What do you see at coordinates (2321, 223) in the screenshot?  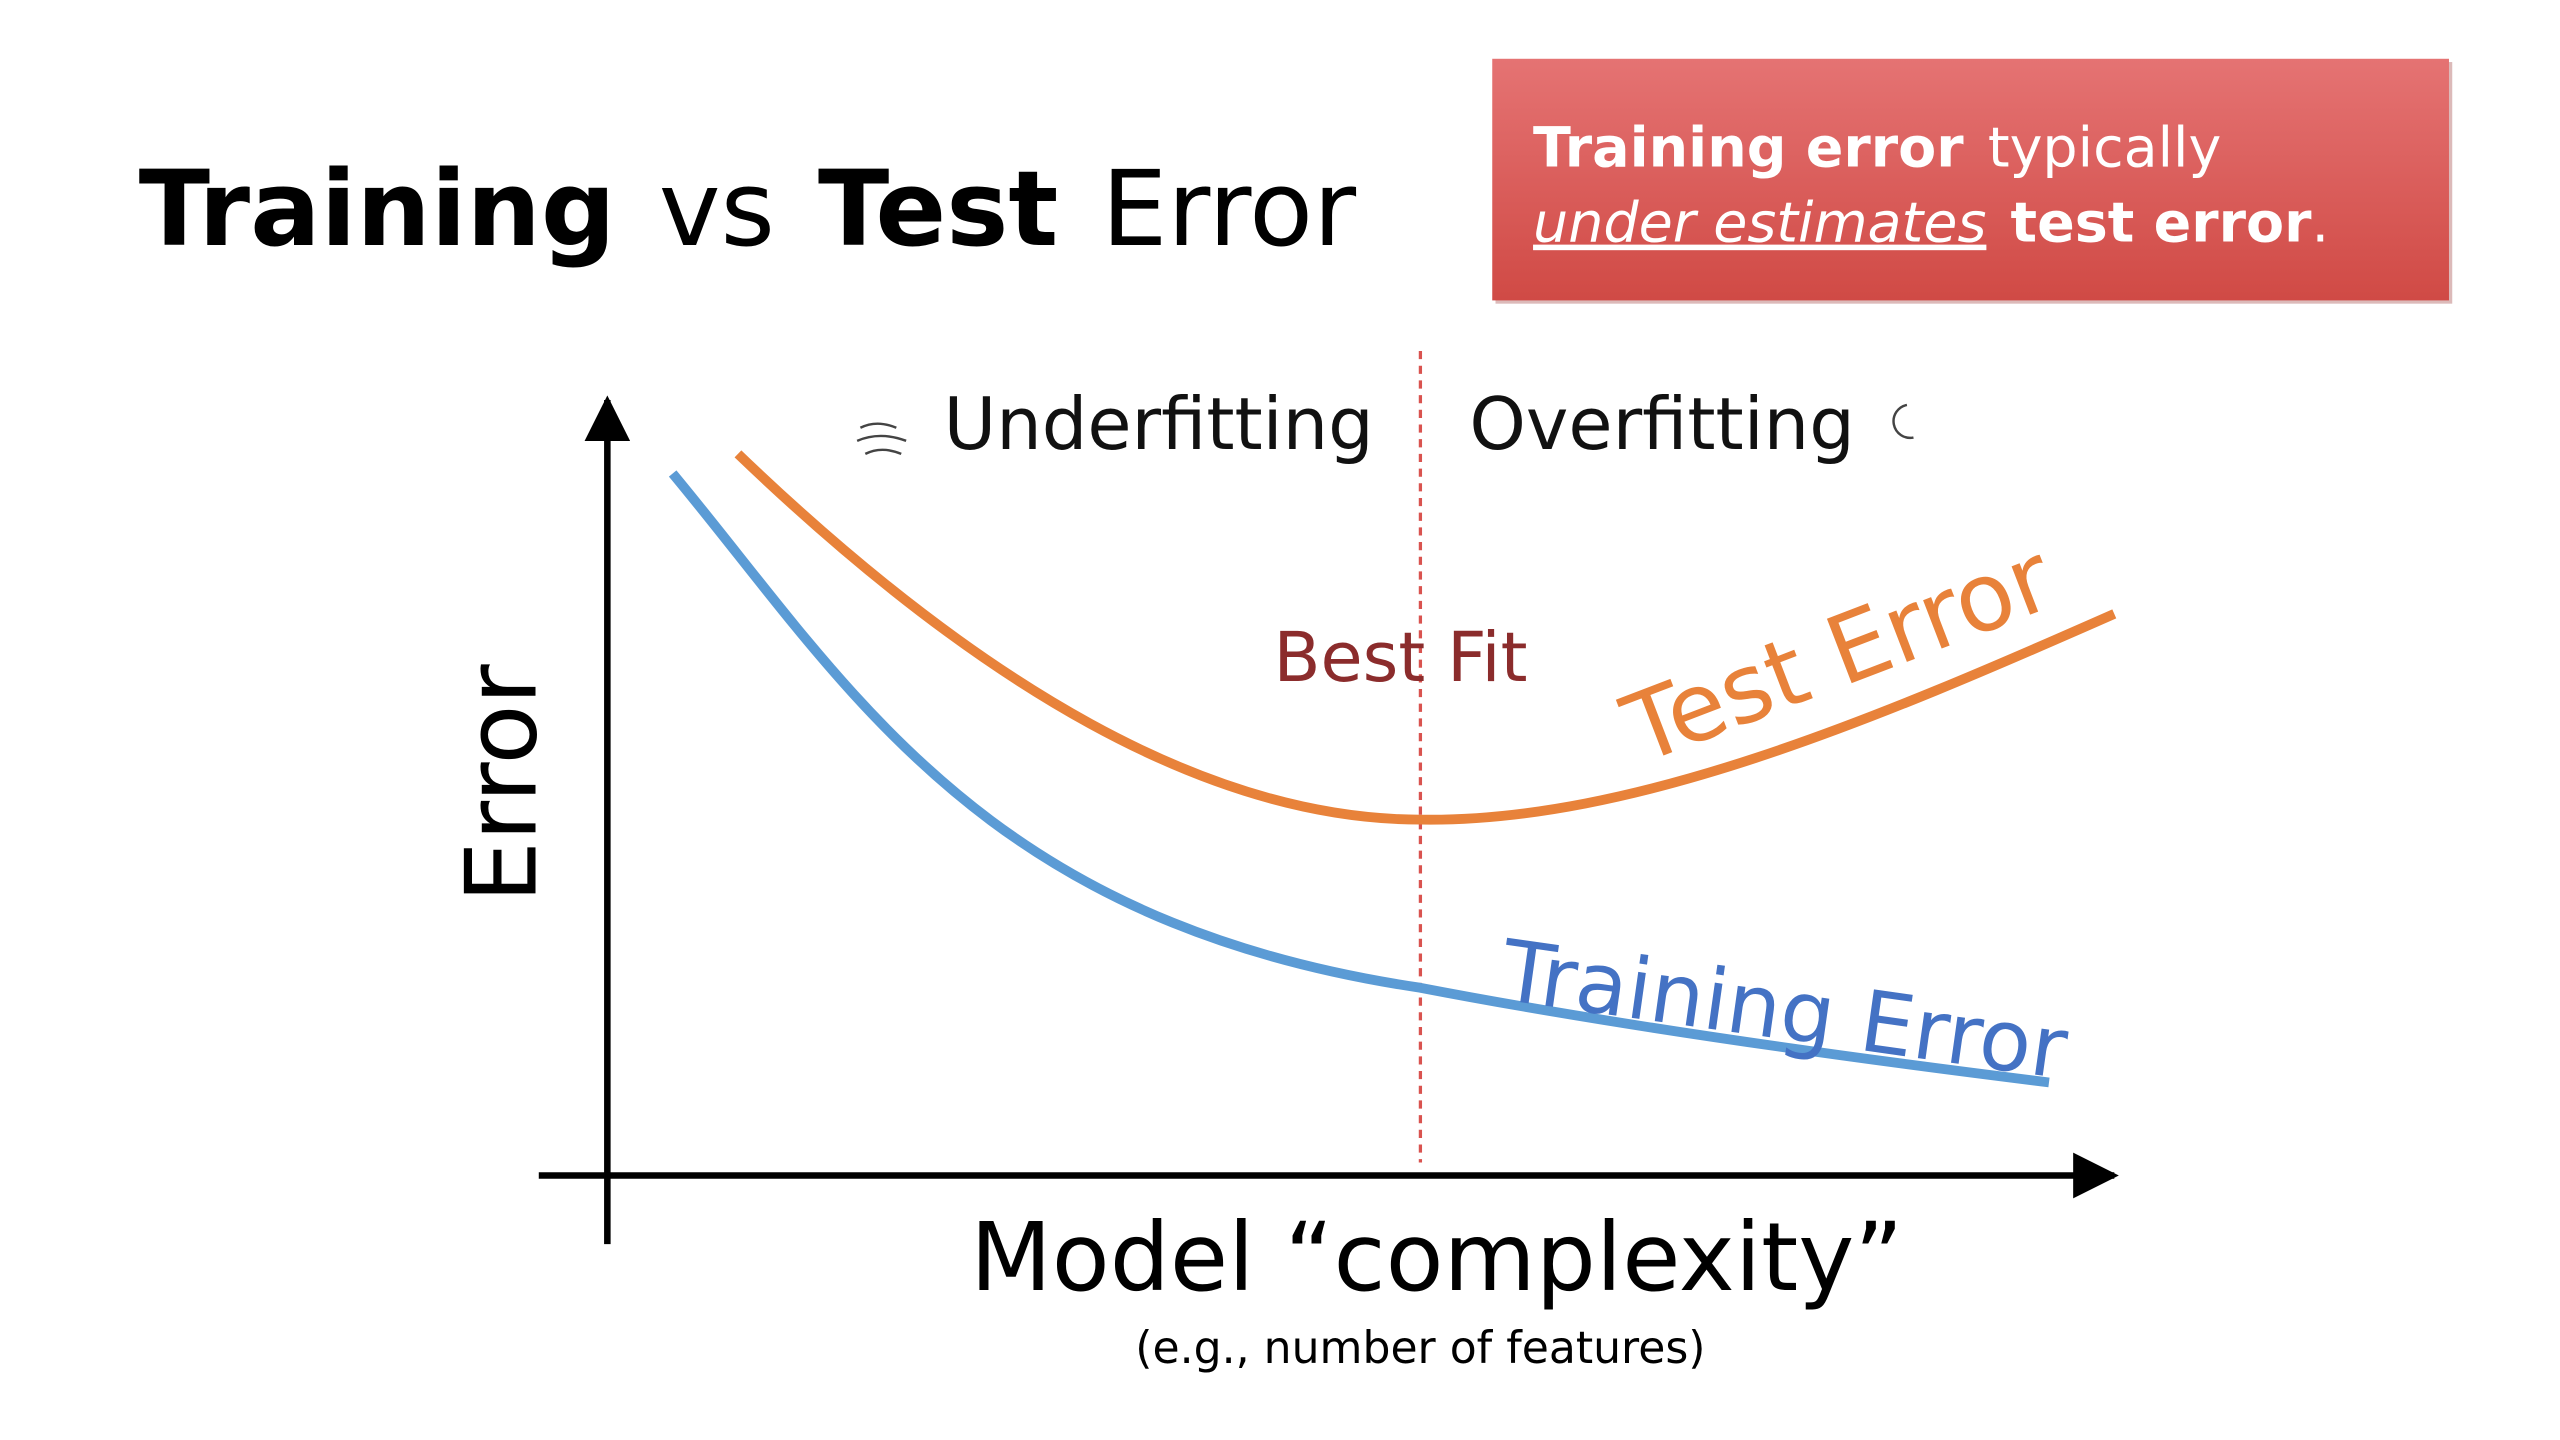 I see `callout-text: .` at bounding box center [2321, 223].